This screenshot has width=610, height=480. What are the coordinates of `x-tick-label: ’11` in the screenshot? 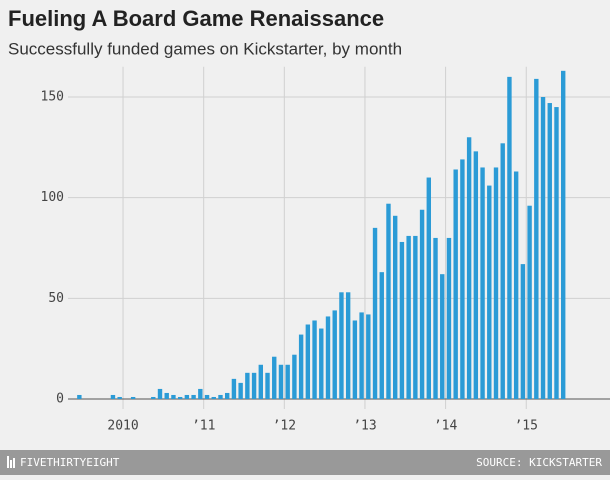 It's located at (203, 426).